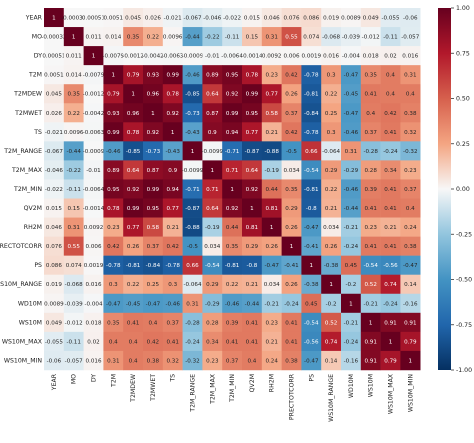  Describe the element at coordinates (212, 266) in the screenshot. I see `cell-value-label: -0.54` at that location.